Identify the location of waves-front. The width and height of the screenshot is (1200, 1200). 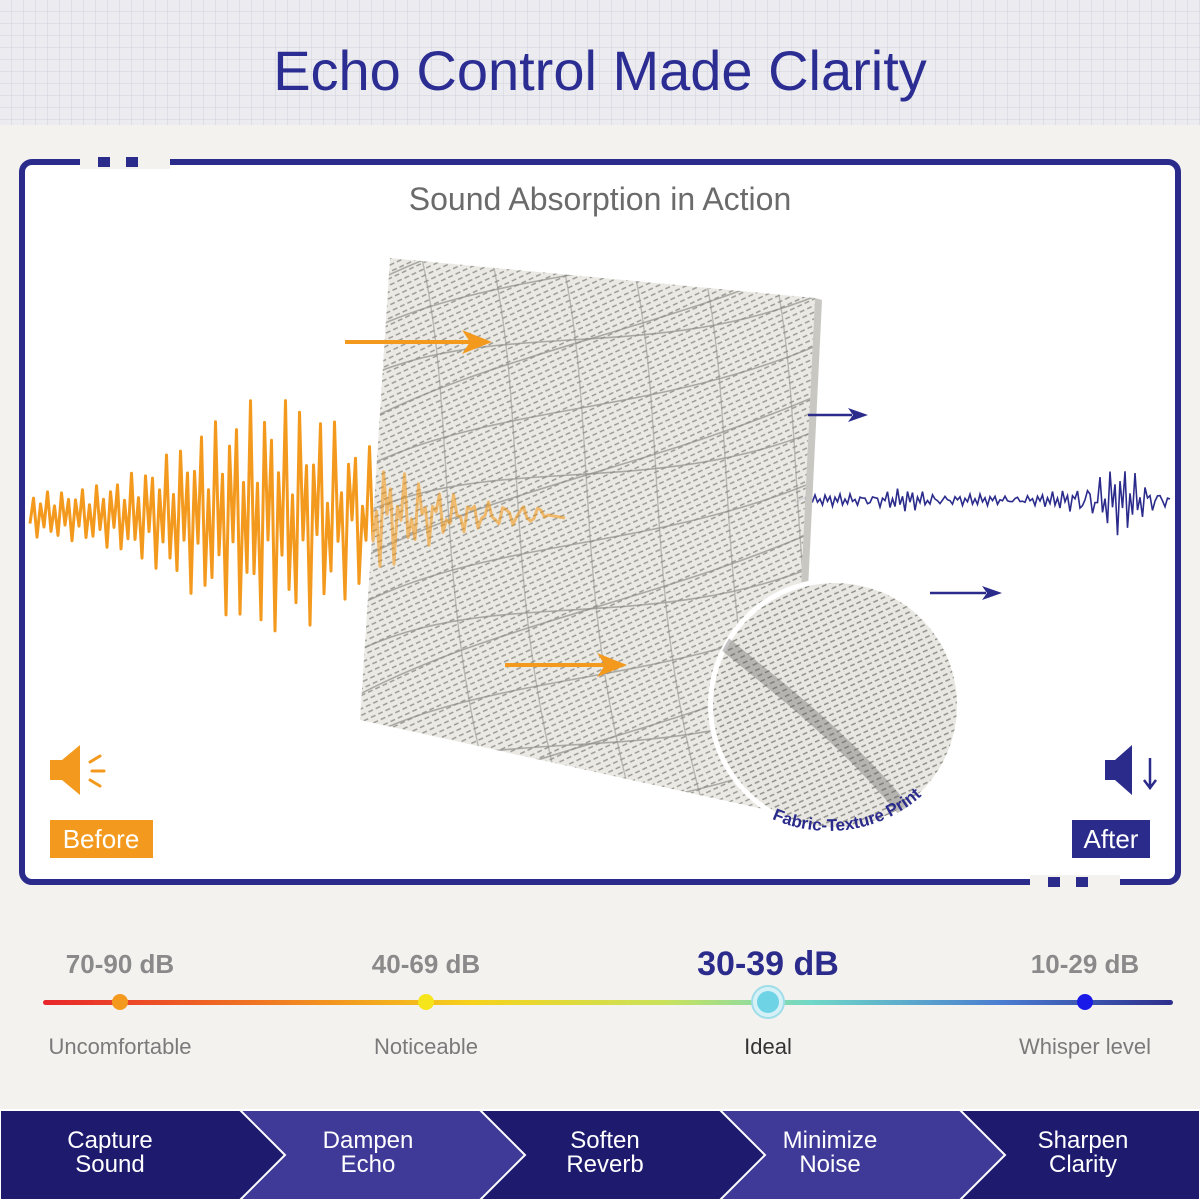
(463, 516).